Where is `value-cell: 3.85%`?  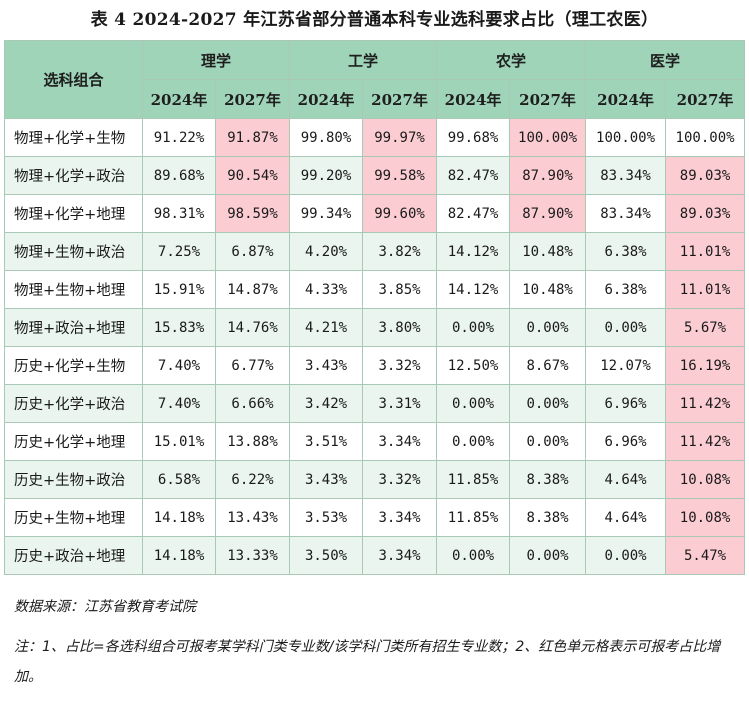 value-cell: 3.85% is located at coordinates (400, 289).